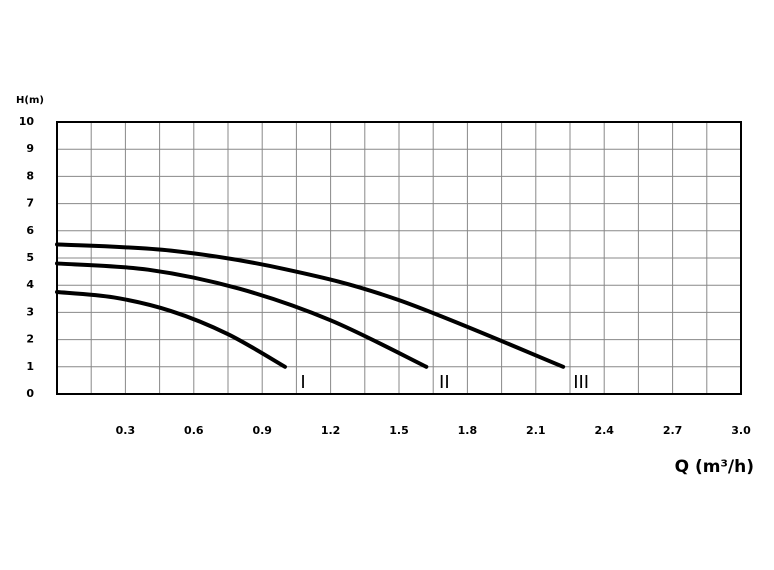 The height and width of the screenshot is (570, 774). What do you see at coordinates (468, 430) in the screenshot?
I see `x-tick-label: 1.8` at bounding box center [468, 430].